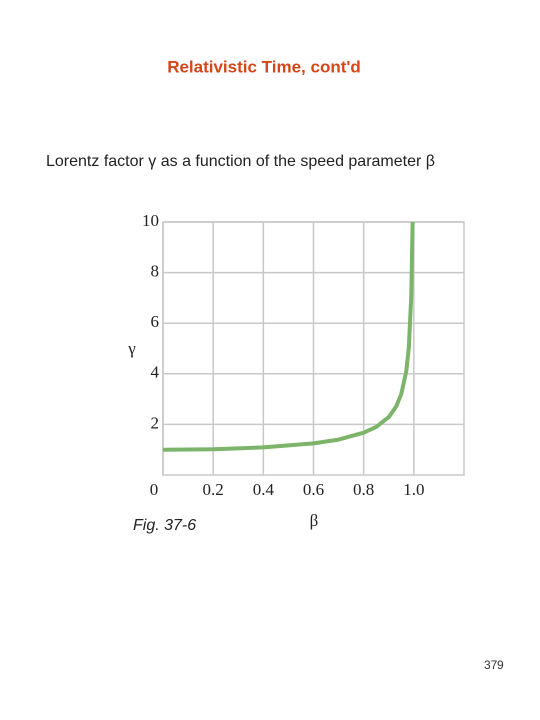  I want to click on y-tick-label: 6, so click(155, 321).